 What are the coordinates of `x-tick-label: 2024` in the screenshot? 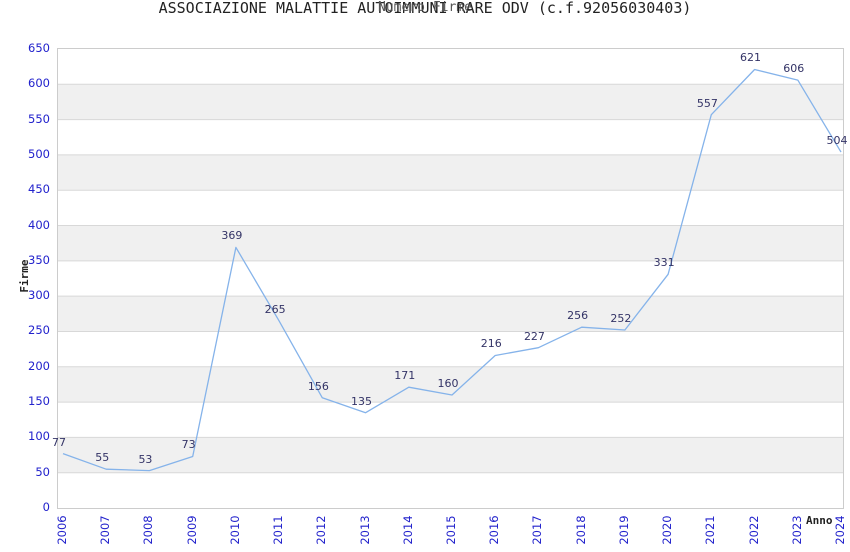 It's located at (840, 530).